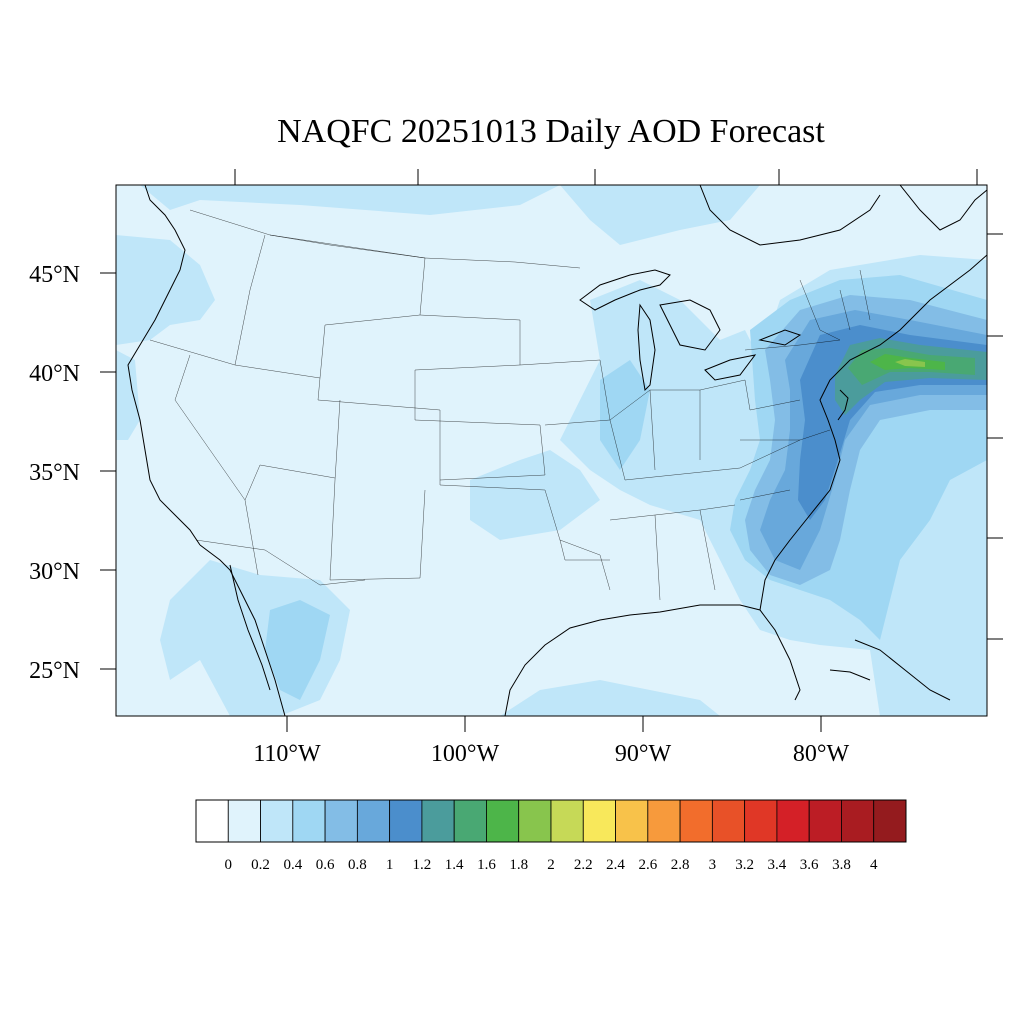  Describe the element at coordinates (643, 754) in the screenshot. I see `lon-label-90: 90°W` at that location.